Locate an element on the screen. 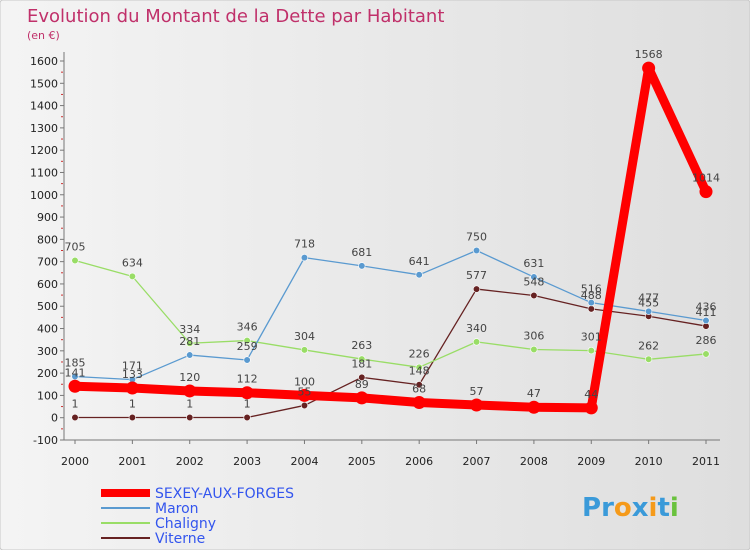  data-label-chaligny: 286 is located at coordinates (706, 340).